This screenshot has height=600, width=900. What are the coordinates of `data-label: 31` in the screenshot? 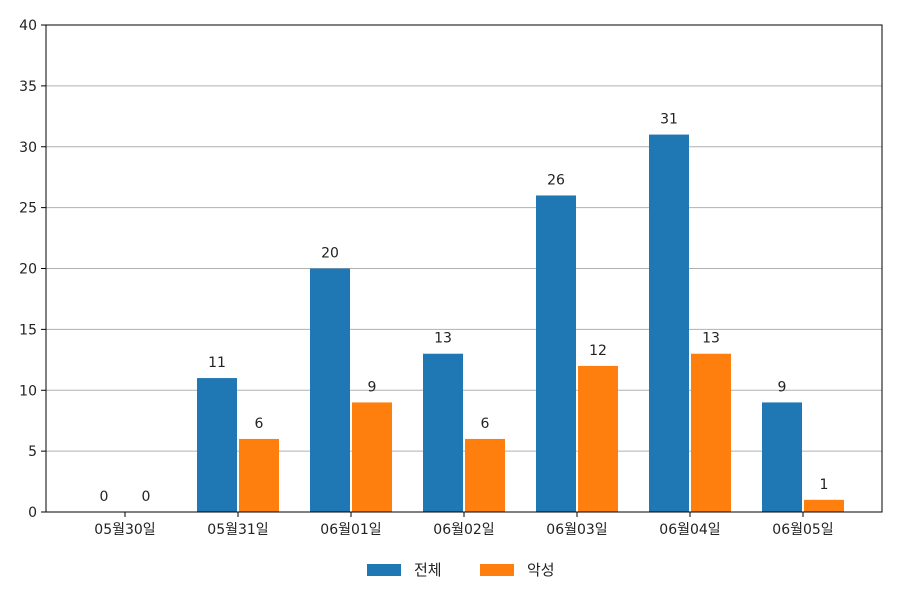 It's located at (669, 120).